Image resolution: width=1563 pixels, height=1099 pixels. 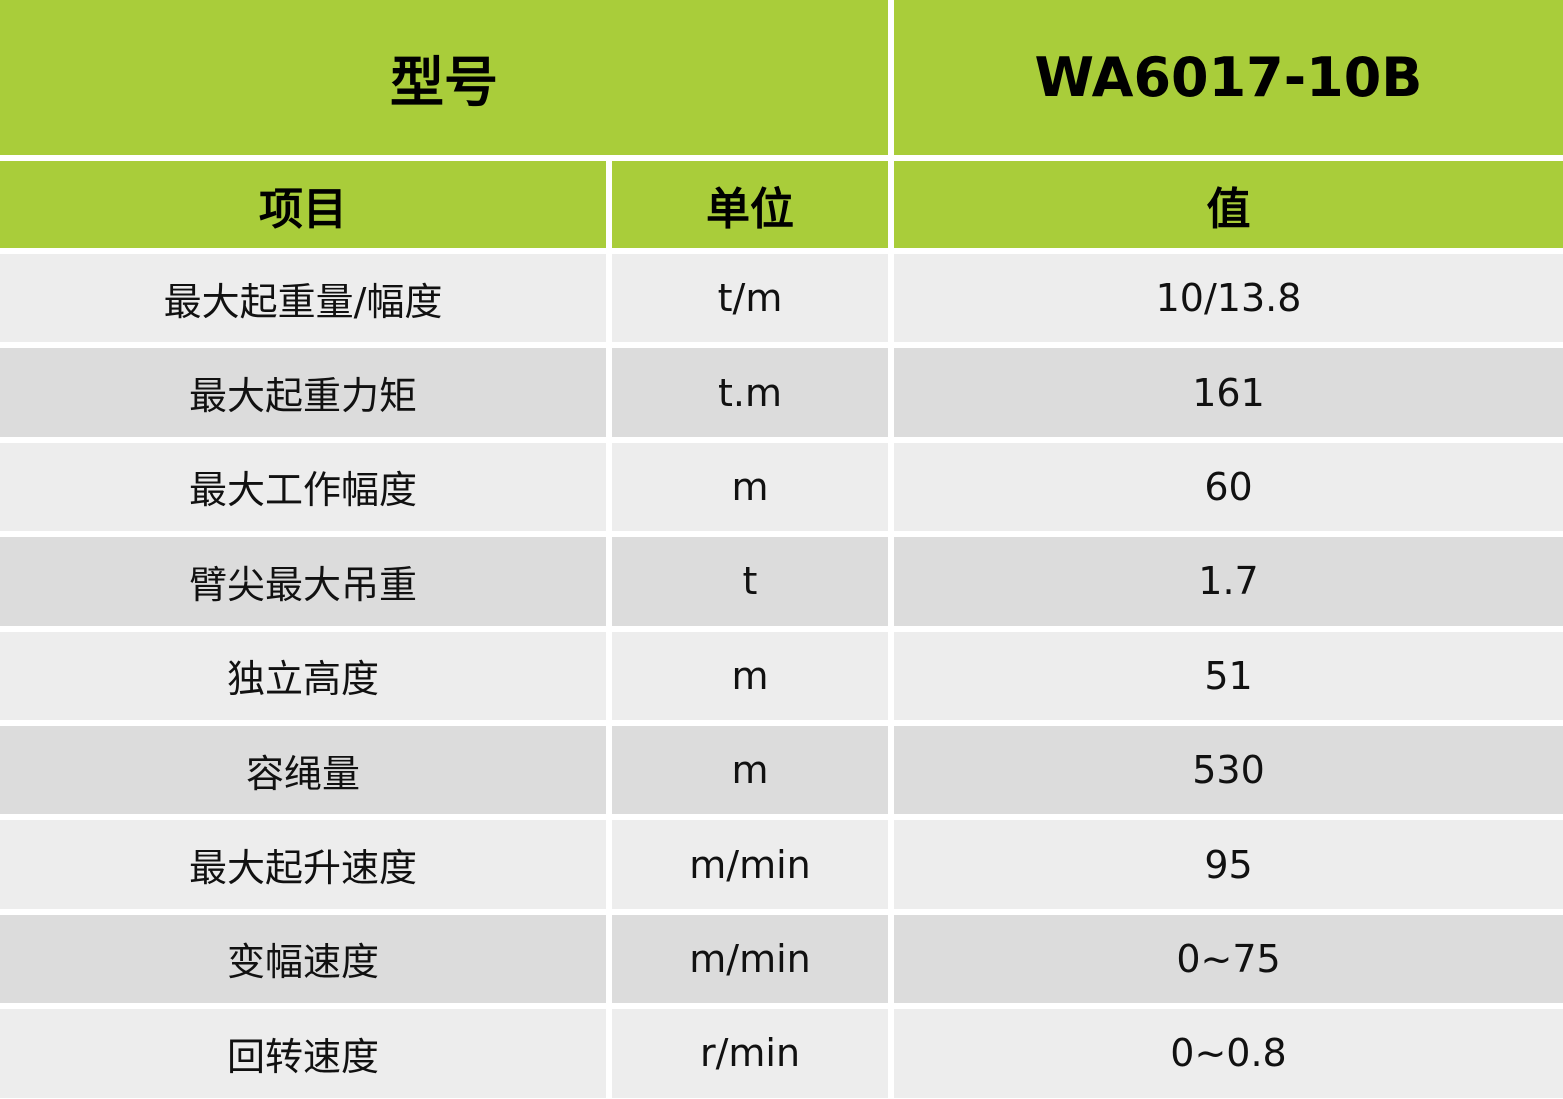 What do you see at coordinates (303, 959) in the screenshot?
I see `table-cell-item: 变幅速度` at bounding box center [303, 959].